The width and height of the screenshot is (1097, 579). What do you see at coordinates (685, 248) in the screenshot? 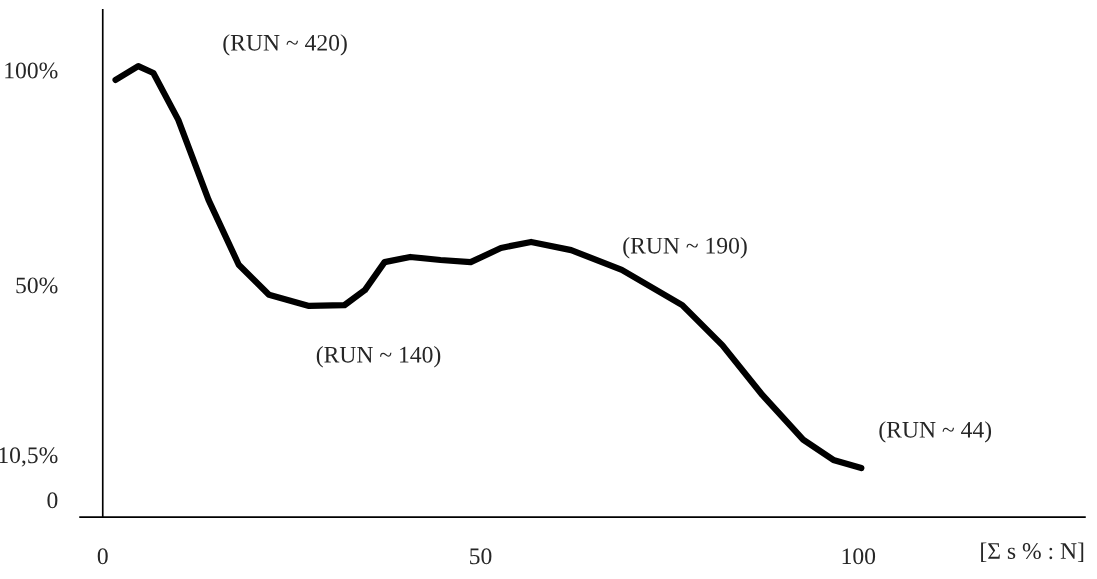
I see `annotation: (RUN ~ 190)` at bounding box center [685, 248].